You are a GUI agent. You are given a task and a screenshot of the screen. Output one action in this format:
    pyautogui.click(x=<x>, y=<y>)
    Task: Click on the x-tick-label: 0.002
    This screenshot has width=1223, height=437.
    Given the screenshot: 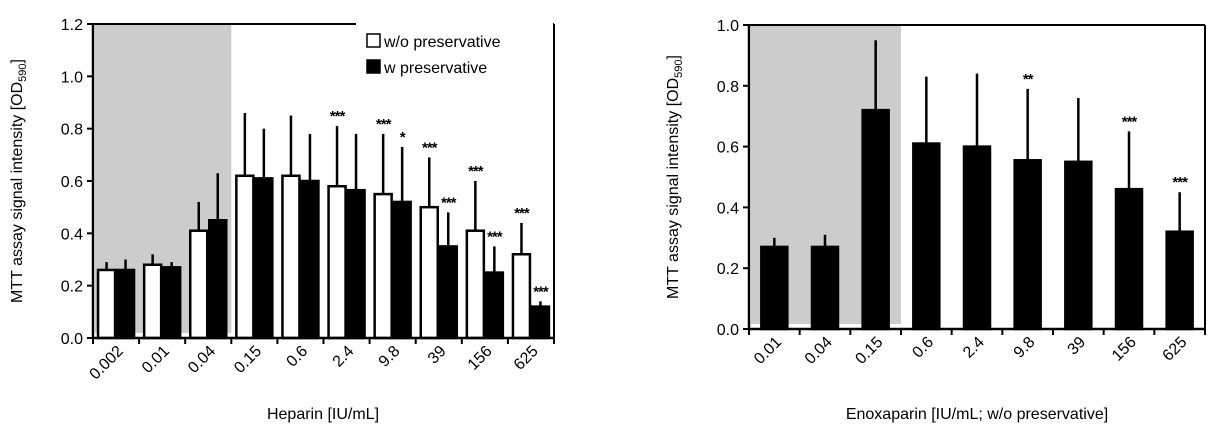 What is the action you would take?
    pyautogui.click(x=107, y=363)
    